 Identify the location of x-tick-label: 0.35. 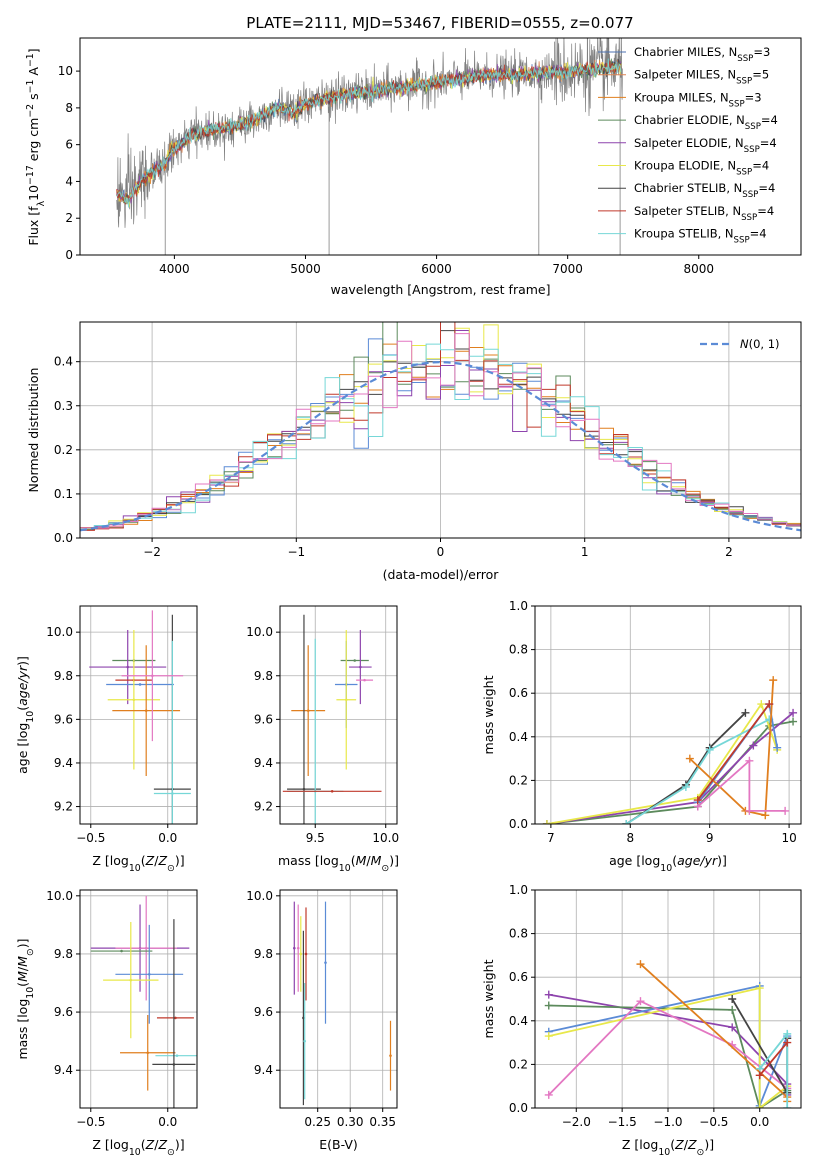
(382, 1122).